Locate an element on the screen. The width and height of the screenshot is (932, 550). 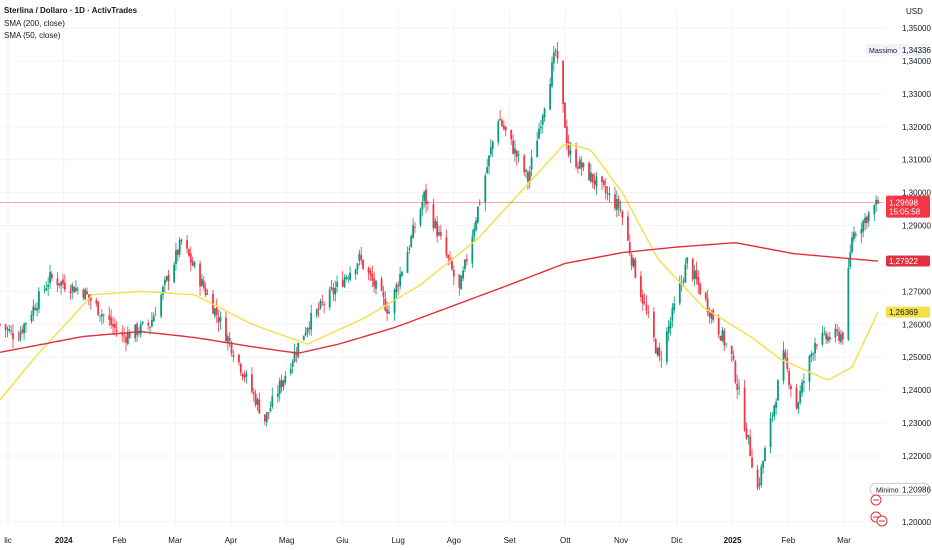
price-tick-label: 1,26000 is located at coordinates (916, 324).